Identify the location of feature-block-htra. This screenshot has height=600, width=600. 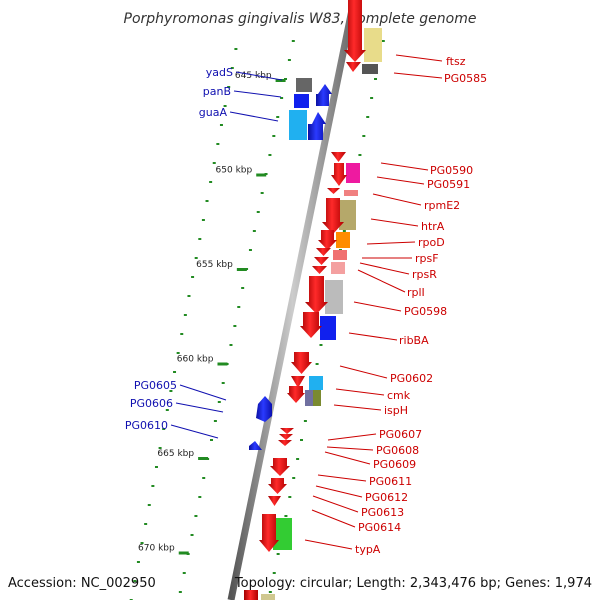
(347, 215).